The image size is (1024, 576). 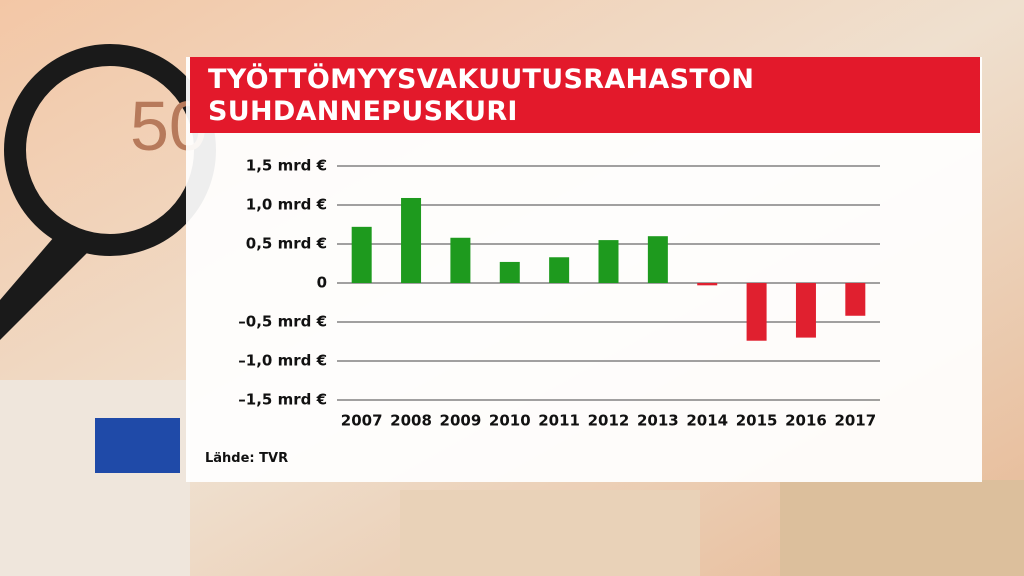 What do you see at coordinates (609, 421) in the screenshot?
I see `x-tick-label: 2012` at bounding box center [609, 421].